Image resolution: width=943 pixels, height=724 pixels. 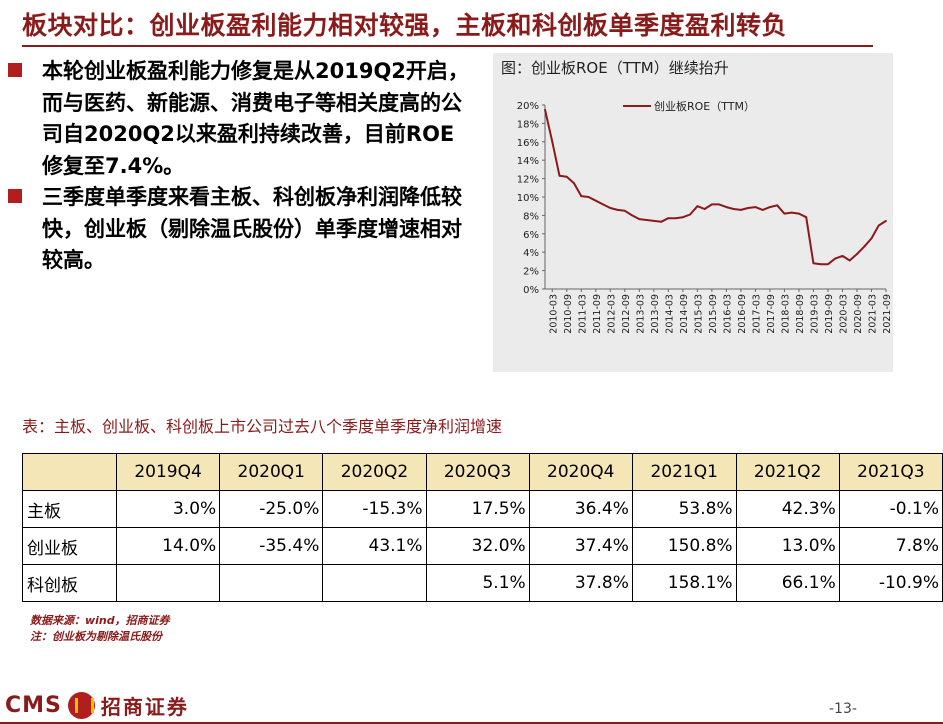 What do you see at coordinates (713, 314) in the screenshot?
I see `x-tick-label: 2015-09` at bounding box center [713, 314].